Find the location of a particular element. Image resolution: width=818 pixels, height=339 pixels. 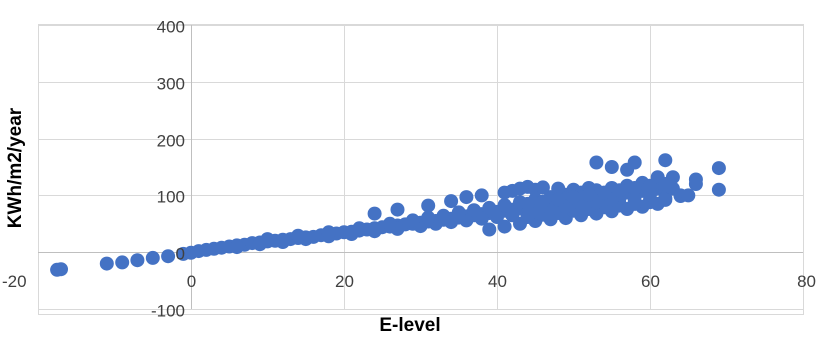

x-axis-label: E-level is located at coordinates (409, 325).